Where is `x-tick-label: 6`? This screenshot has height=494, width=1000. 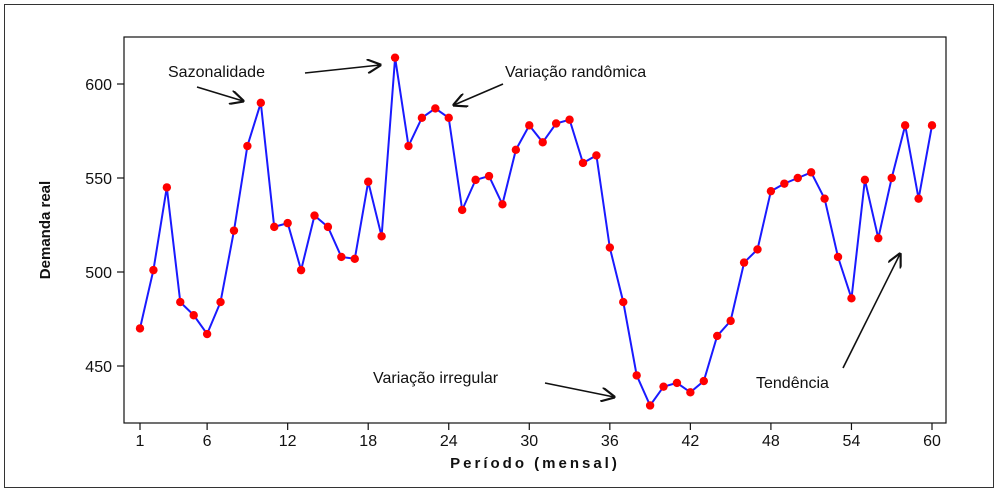 x-tick-label: 6 is located at coordinates (207, 441).